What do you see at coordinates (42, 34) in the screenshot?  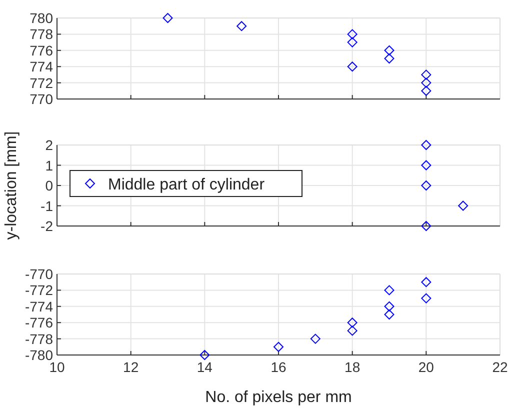 I see `y-tick-label: 778` at bounding box center [42, 34].